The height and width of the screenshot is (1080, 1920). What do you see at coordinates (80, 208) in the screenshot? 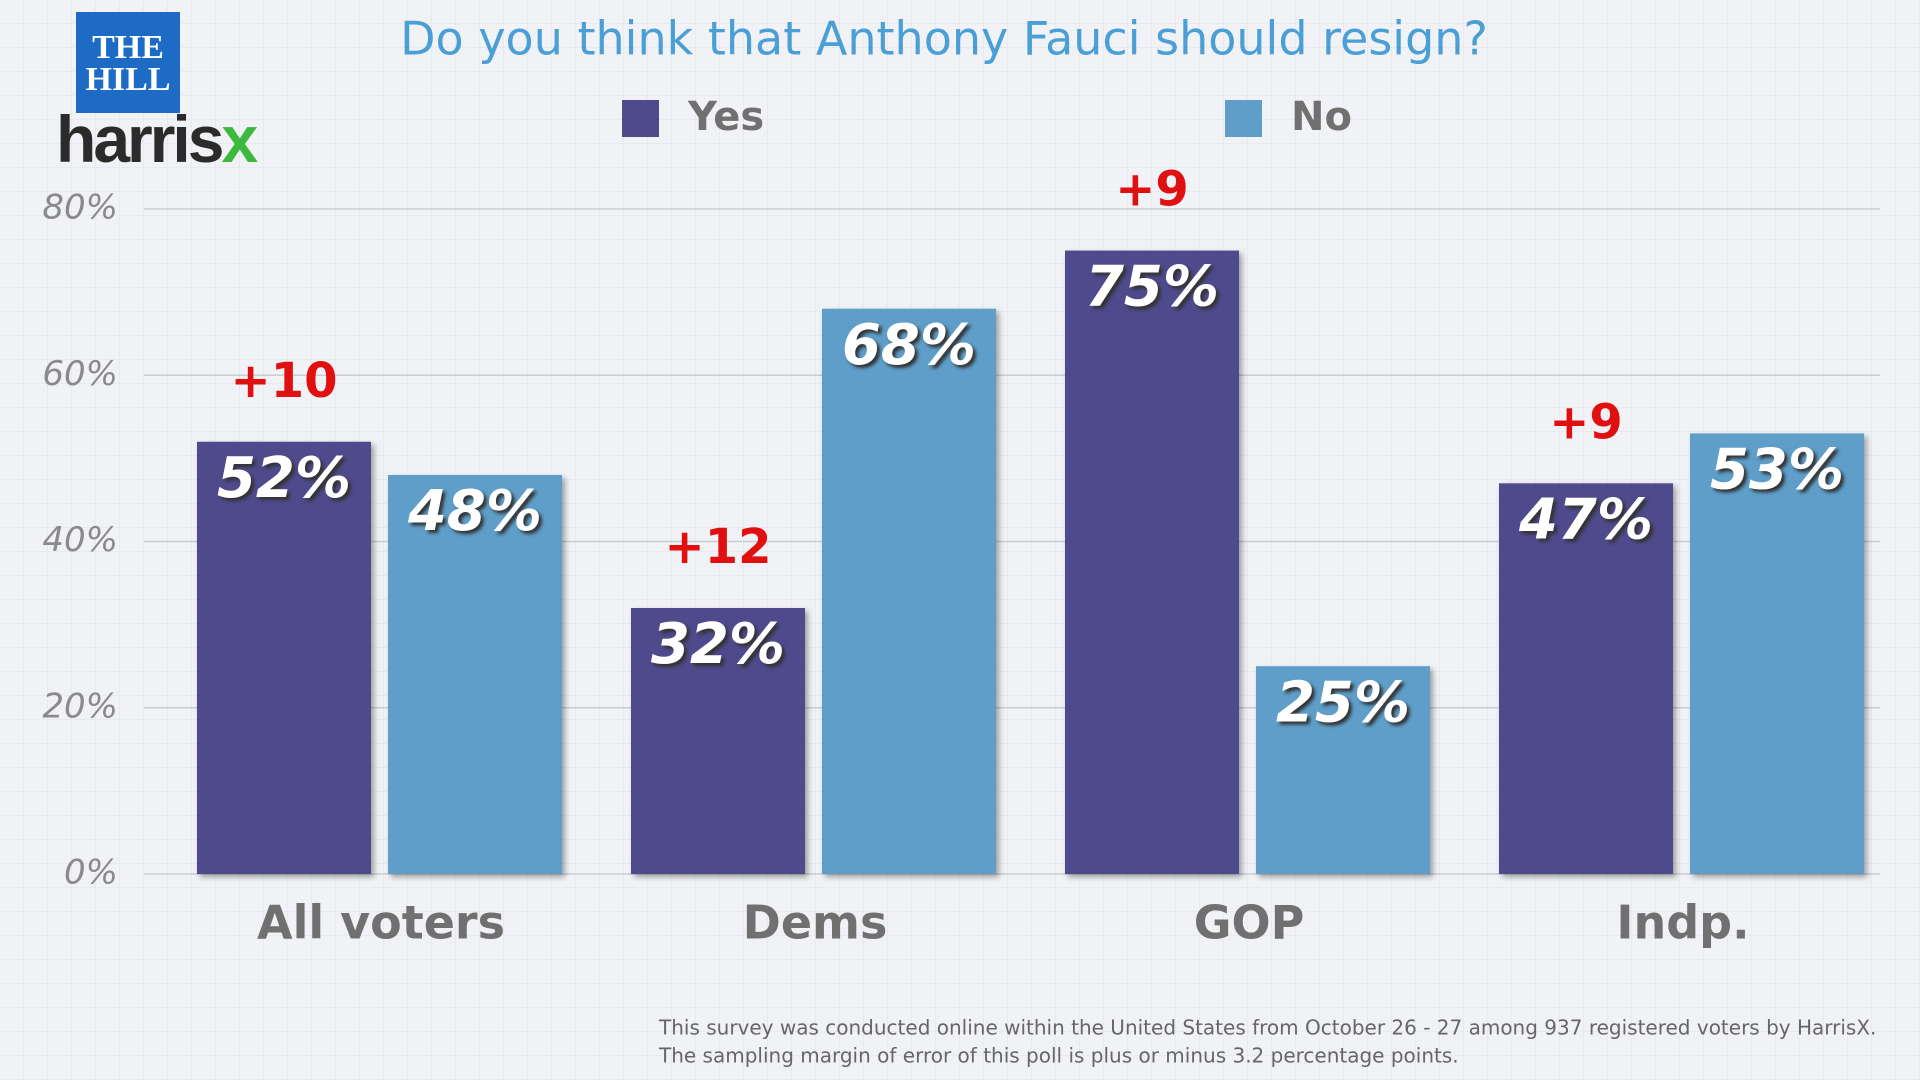
I see `y-tick-label: 80%` at bounding box center [80, 208].